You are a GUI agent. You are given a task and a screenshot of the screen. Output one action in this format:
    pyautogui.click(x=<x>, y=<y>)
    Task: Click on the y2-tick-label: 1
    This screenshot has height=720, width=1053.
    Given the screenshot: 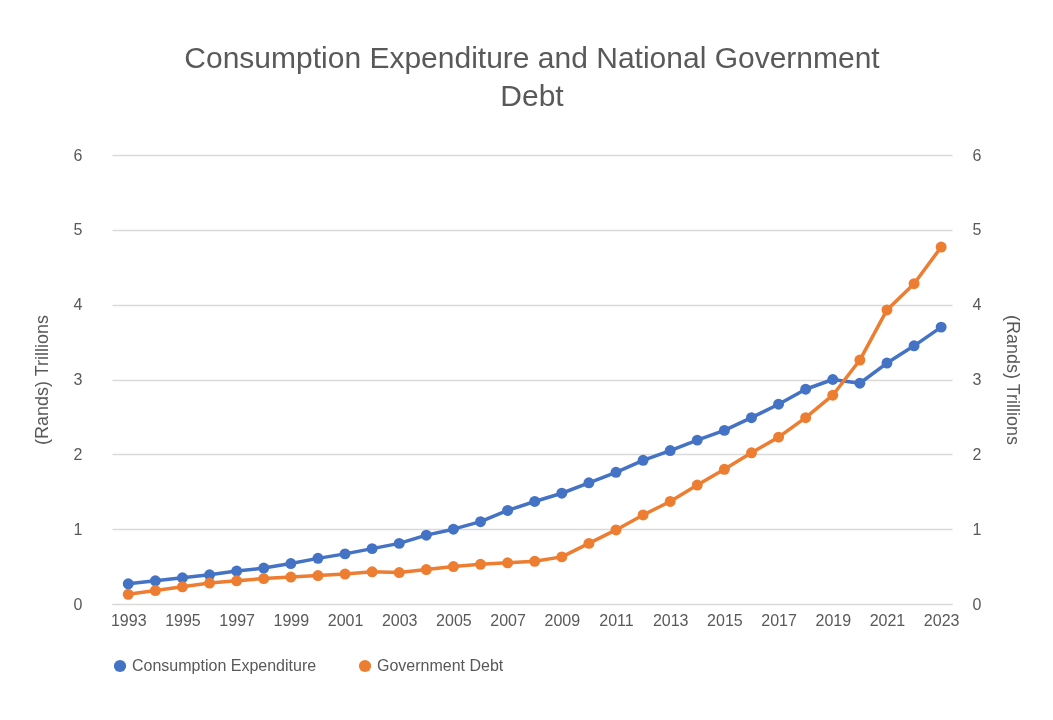 What is the action you would take?
    pyautogui.click(x=977, y=529)
    